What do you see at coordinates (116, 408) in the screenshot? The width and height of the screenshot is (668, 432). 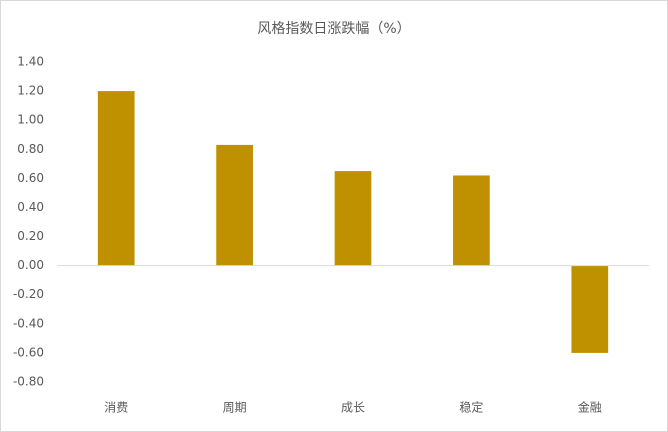 I see `x-tick-label: 消费` at bounding box center [116, 408].